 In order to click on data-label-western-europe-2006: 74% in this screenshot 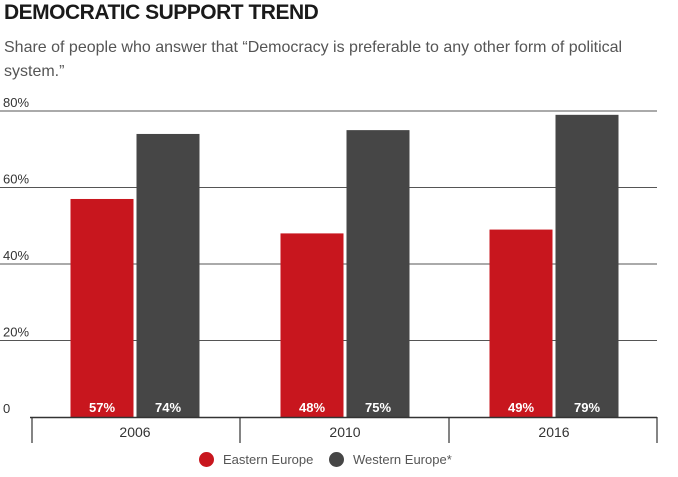, I will do `click(168, 407)`.